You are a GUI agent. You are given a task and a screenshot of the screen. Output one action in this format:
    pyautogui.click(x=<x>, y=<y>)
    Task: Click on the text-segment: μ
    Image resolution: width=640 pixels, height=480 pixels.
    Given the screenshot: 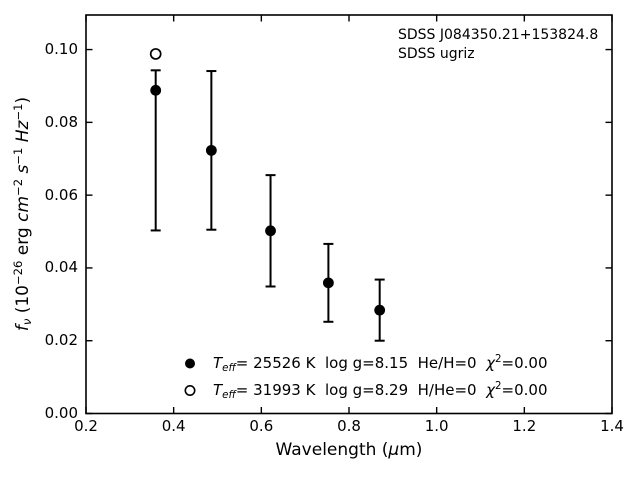 What is the action you would take?
    pyautogui.click(x=394, y=450)
    